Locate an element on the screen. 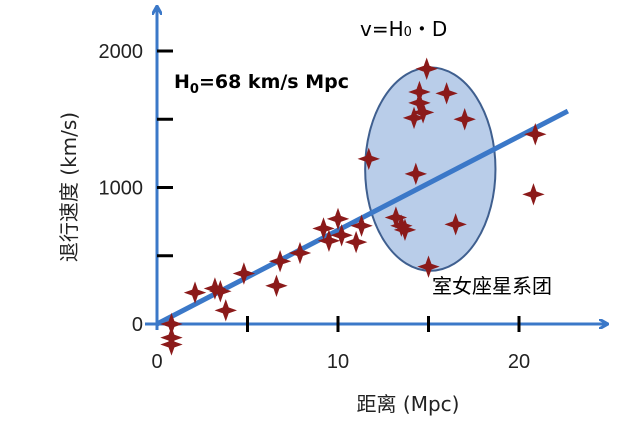 The width and height of the screenshot is (640, 421). cluster-ellipse-layer is located at coordinates (430, 169).